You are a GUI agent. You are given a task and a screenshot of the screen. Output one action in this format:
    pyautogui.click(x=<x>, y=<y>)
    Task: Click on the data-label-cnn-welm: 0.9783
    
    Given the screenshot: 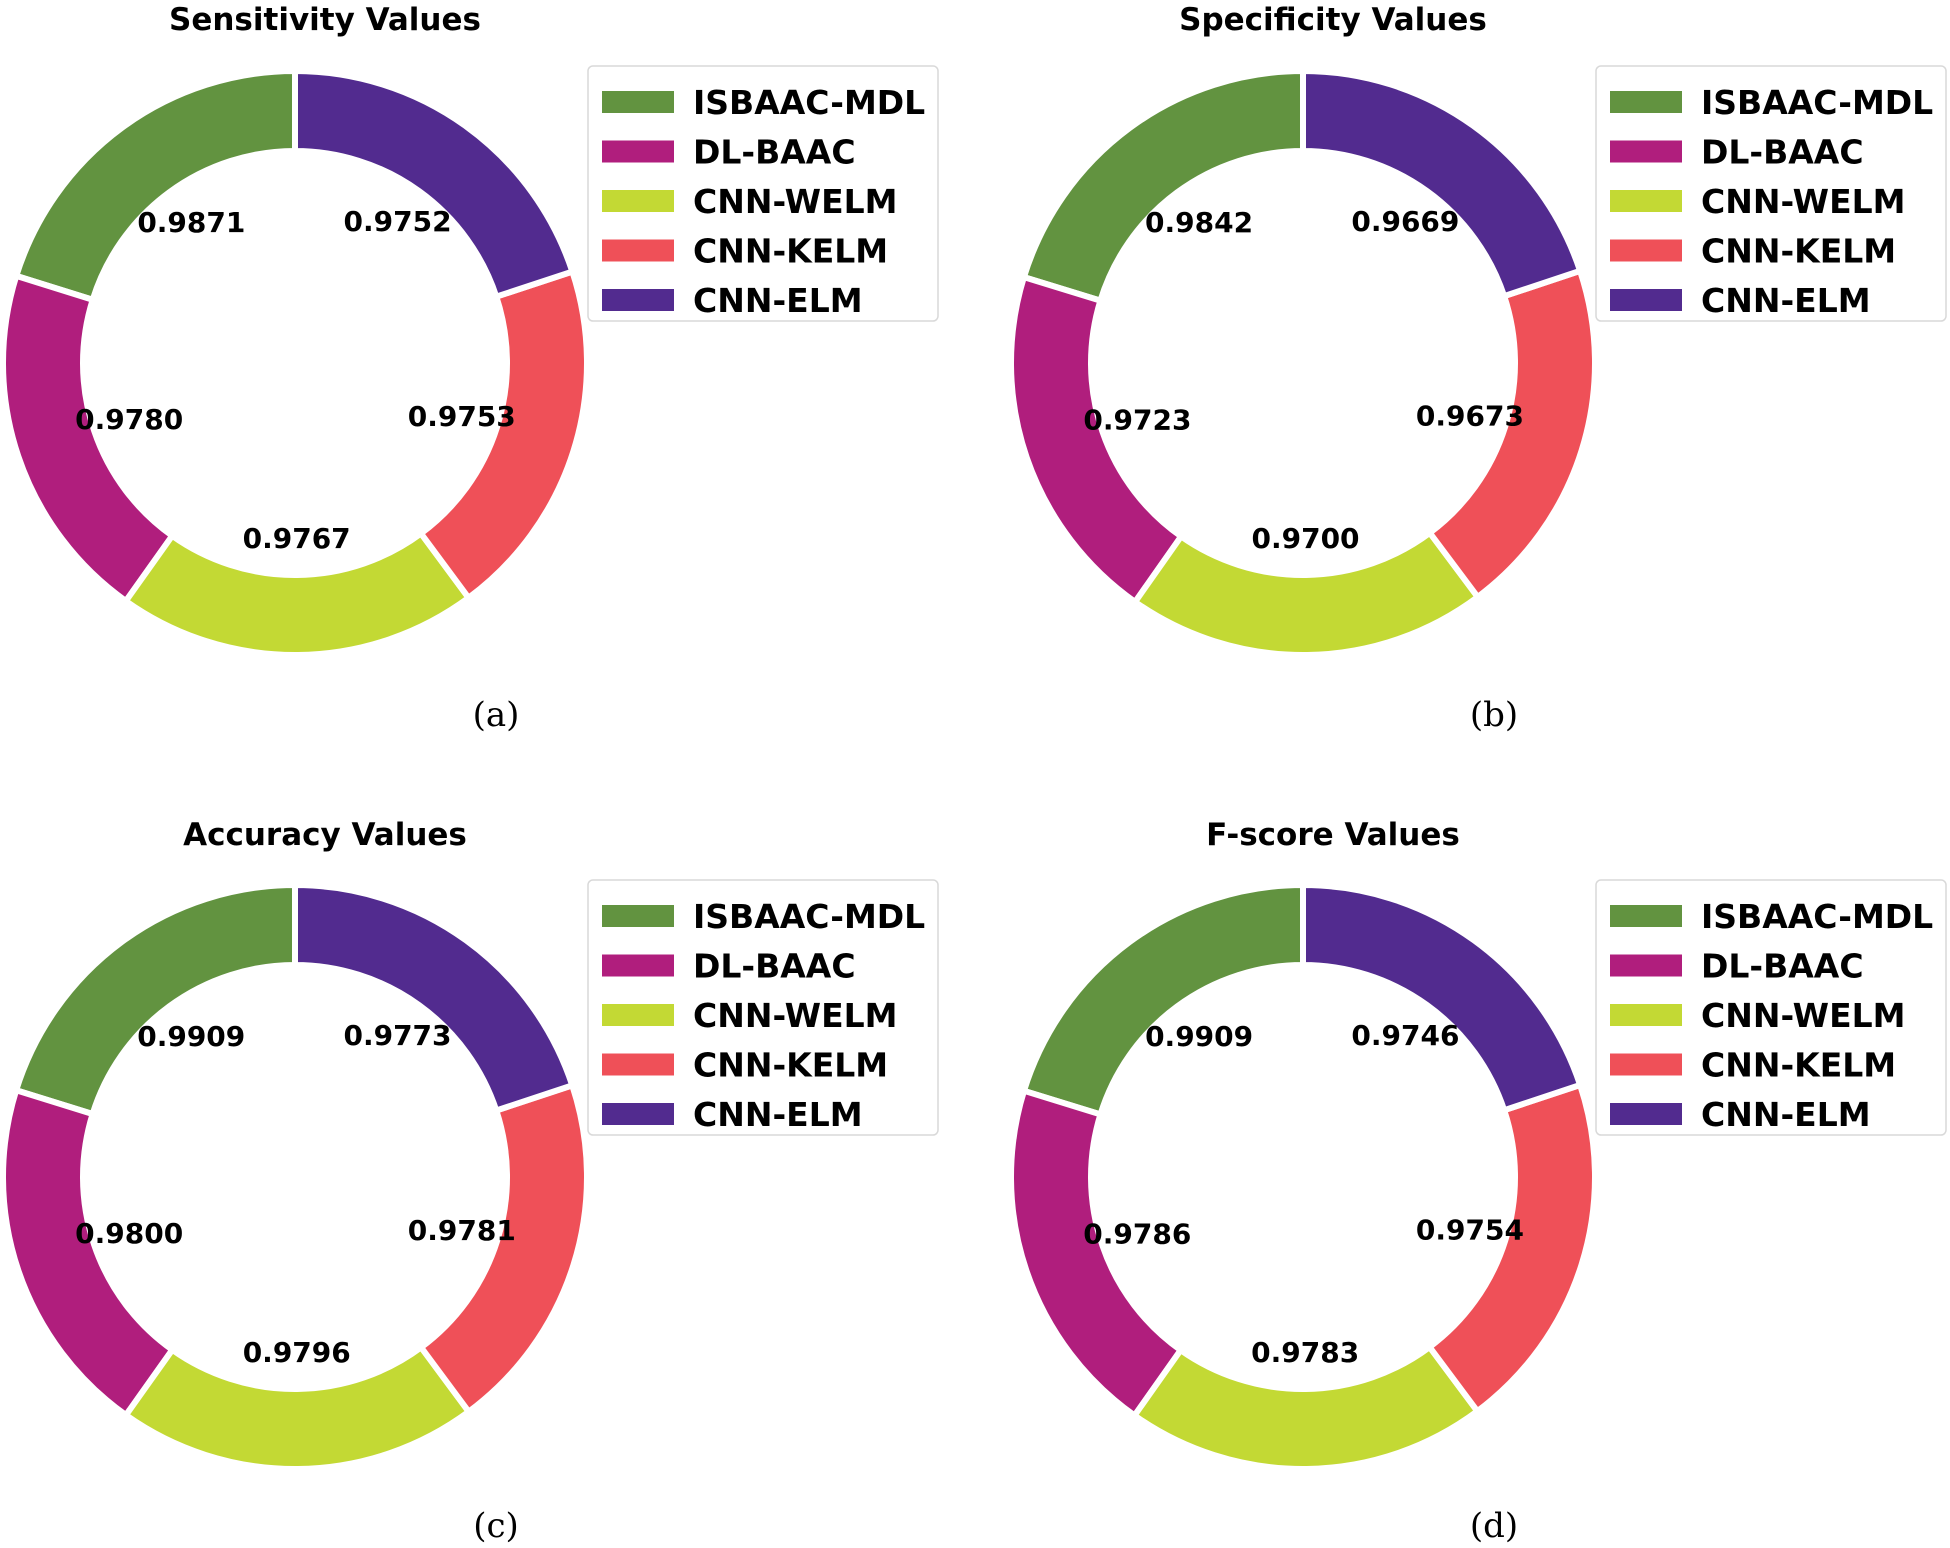 What is the action you would take?
    pyautogui.click(x=1305, y=1352)
    